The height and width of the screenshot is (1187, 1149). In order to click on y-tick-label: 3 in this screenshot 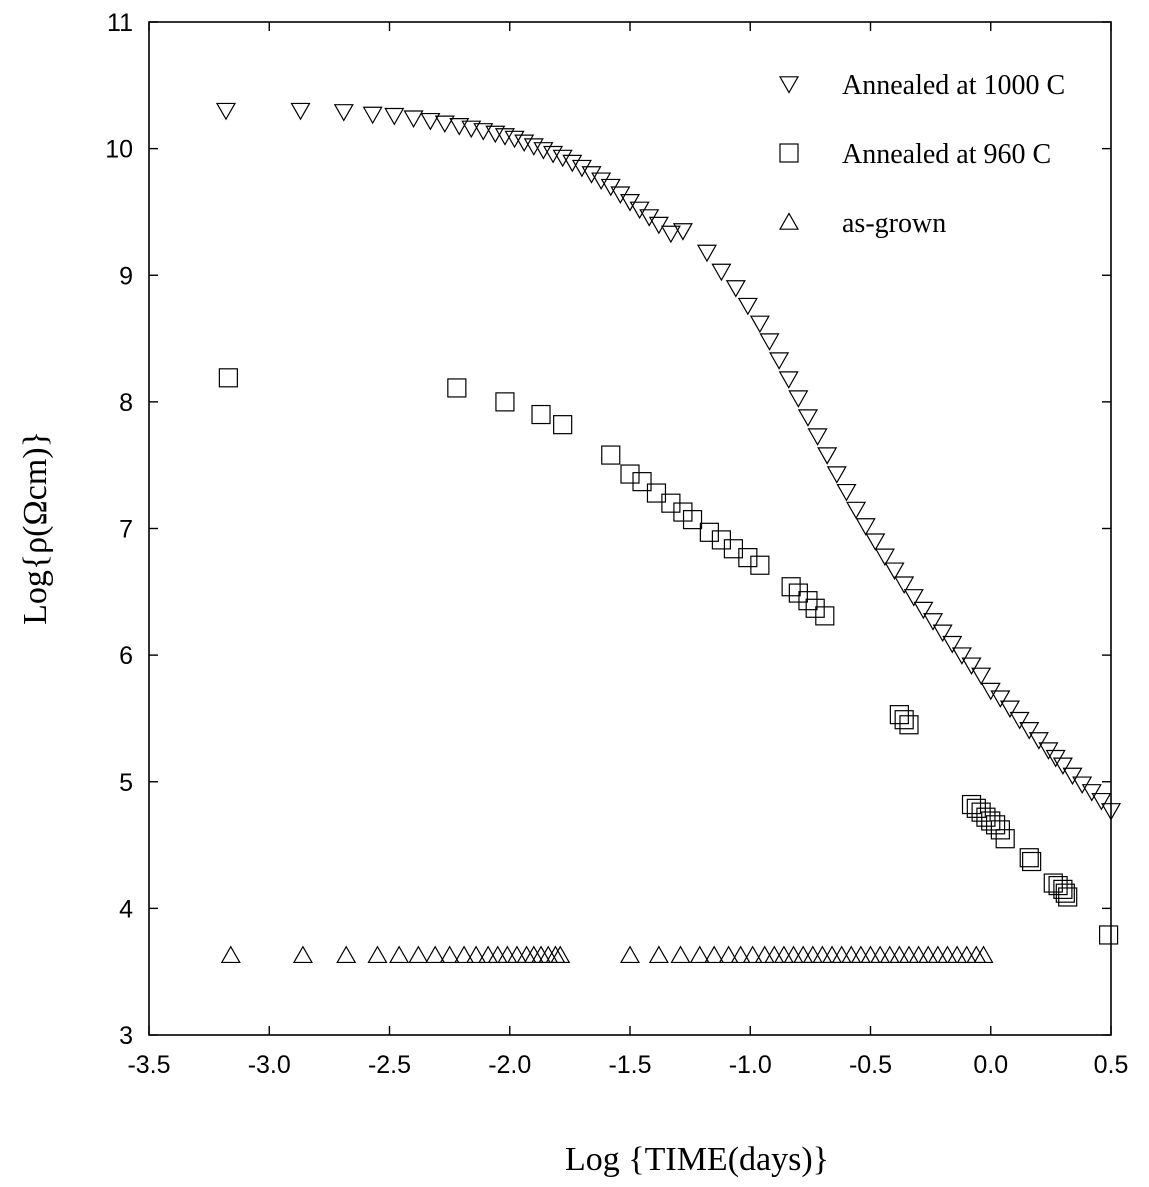, I will do `click(126, 1036)`.